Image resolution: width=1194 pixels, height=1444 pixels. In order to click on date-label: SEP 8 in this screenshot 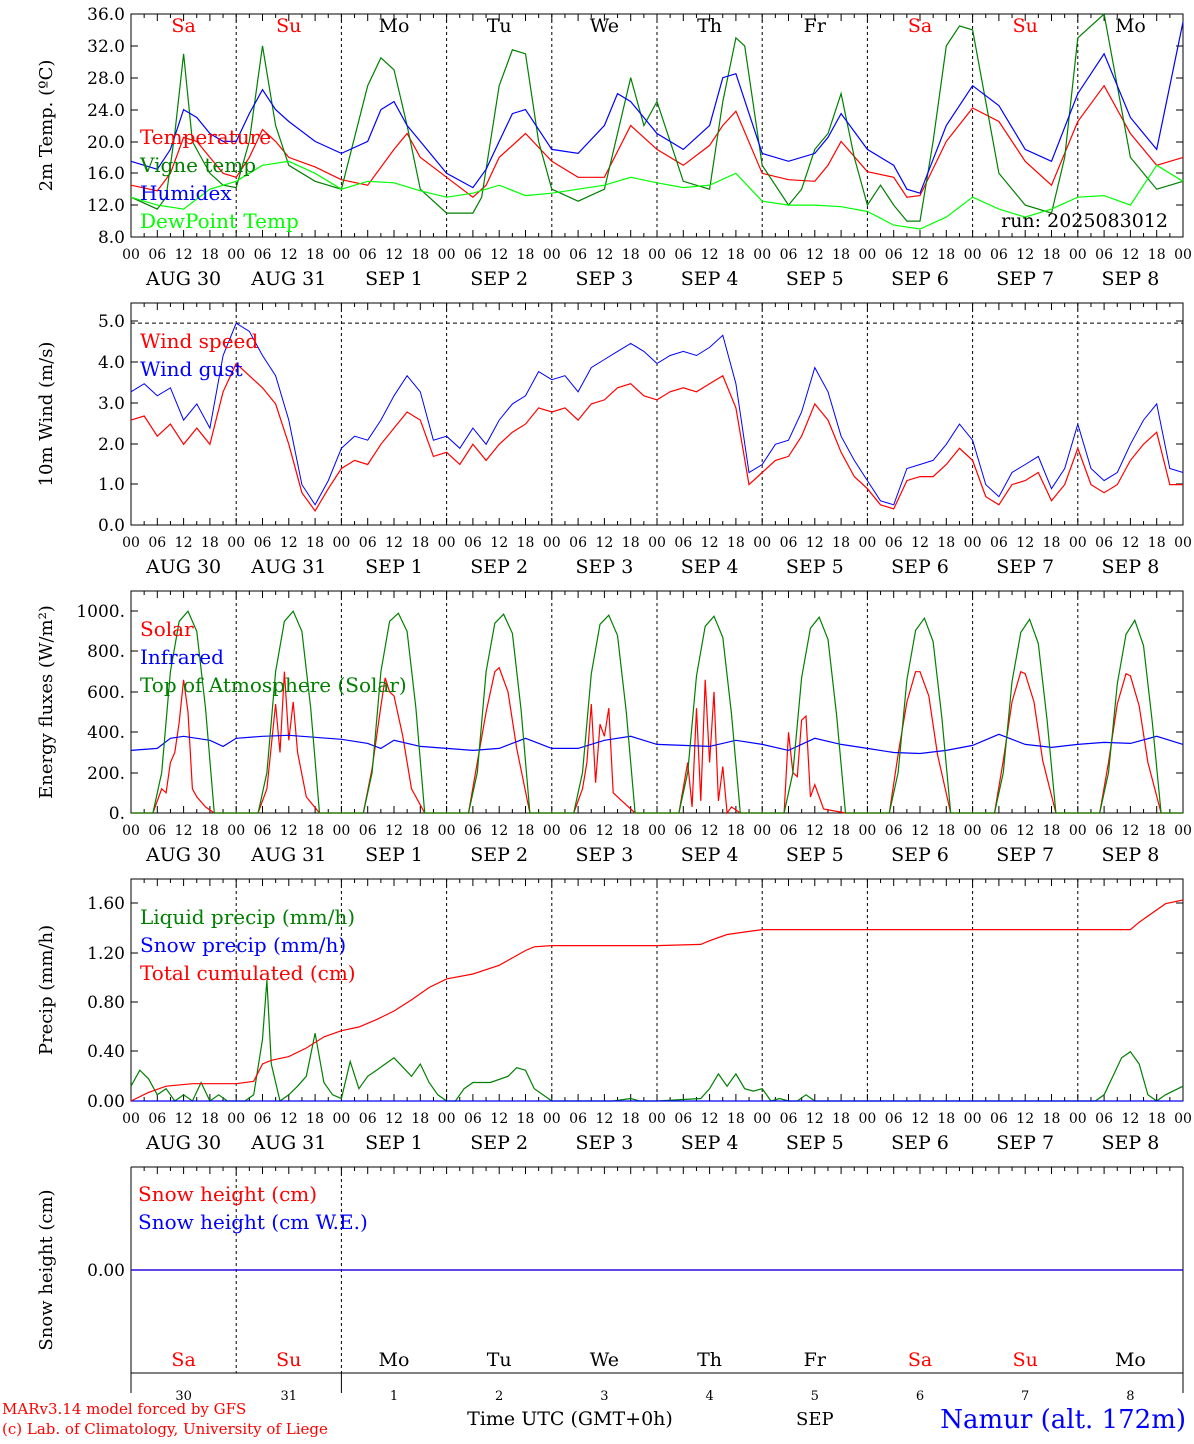, I will do `click(1130, 279)`.